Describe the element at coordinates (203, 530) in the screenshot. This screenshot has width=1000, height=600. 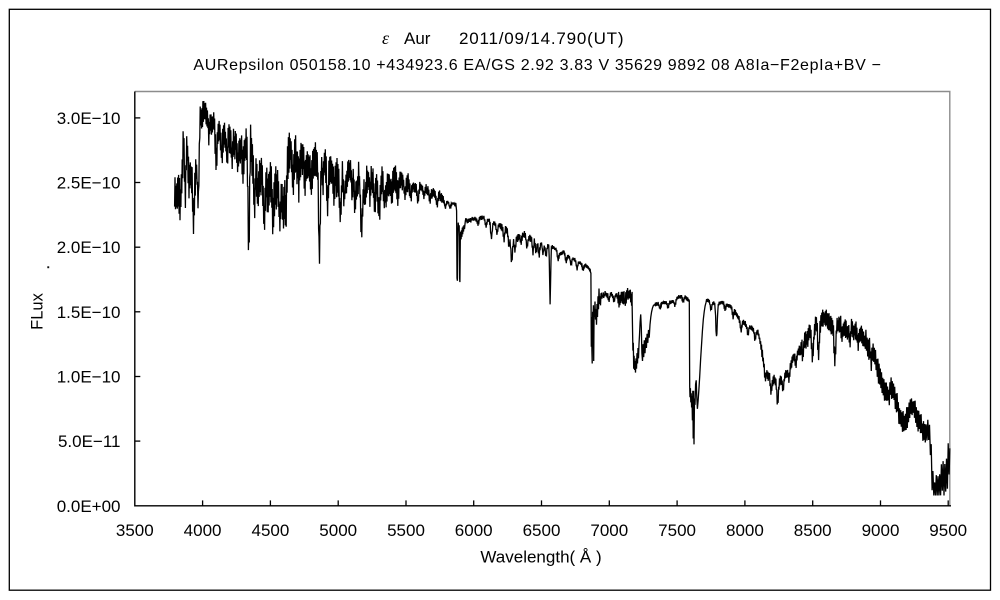
I see `svg-text: 4000` at that location.